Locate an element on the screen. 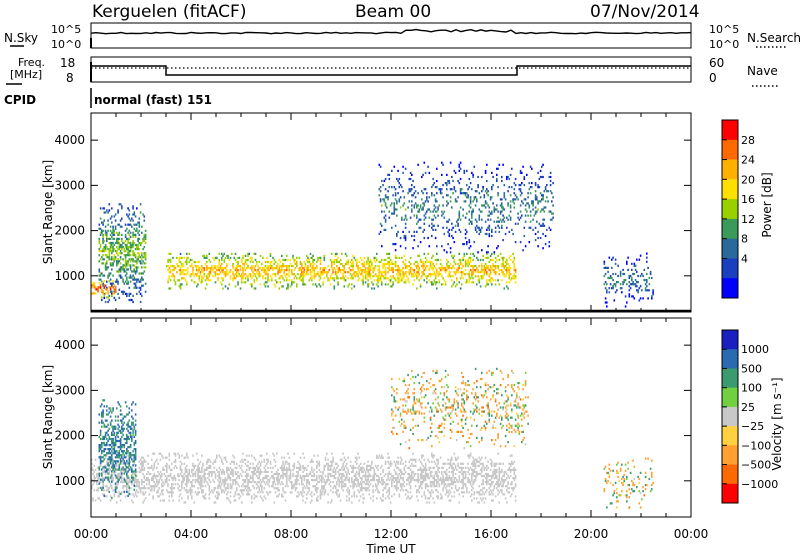 This screenshot has height=554, width=800. colorbar-frame is located at coordinates (730, 209).